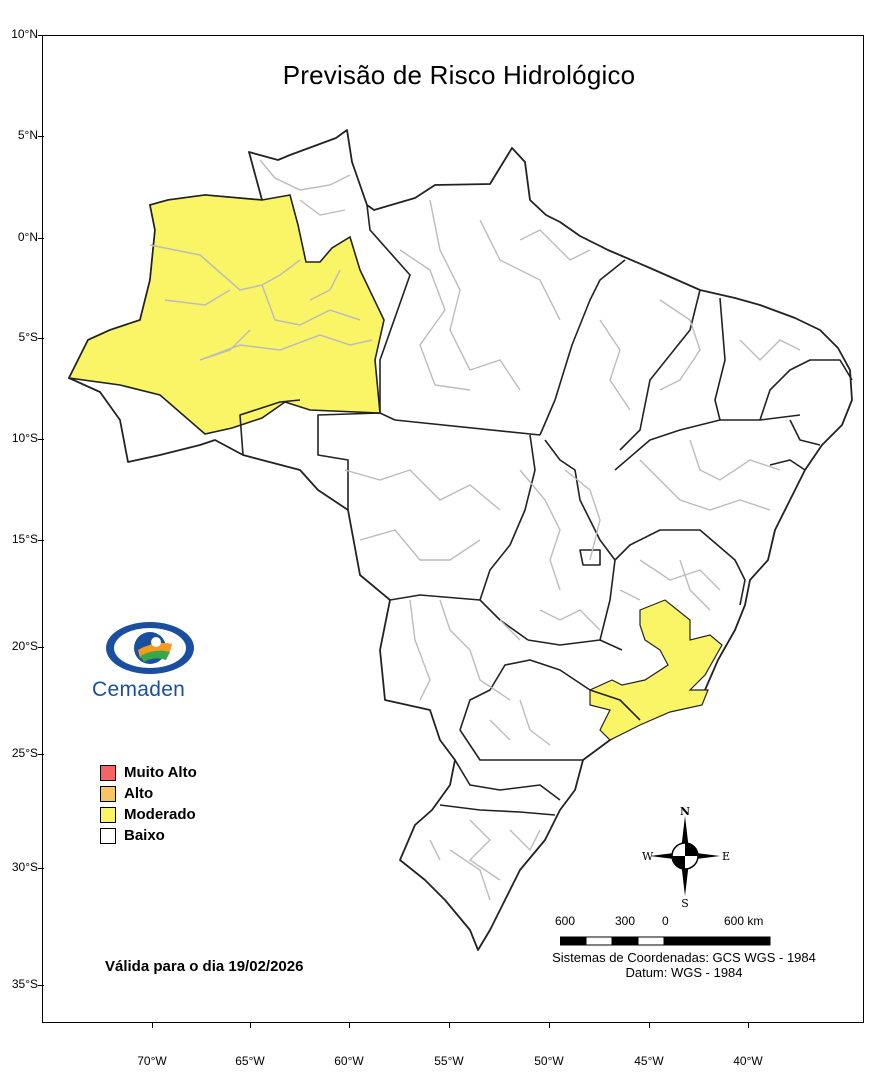 This screenshot has height=1080, width=881. What do you see at coordinates (349, 1061) in the screenshot?
I see `lon-label-60w: 60°W` at bounding box center [349, 1061].